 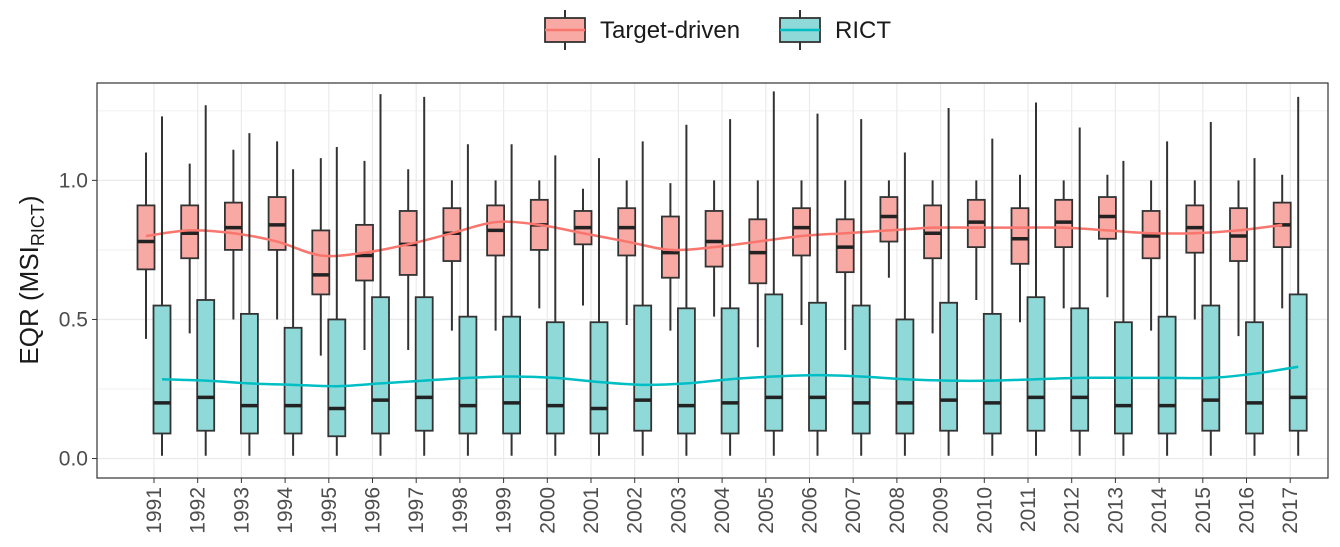 I want to click on x-tick-label: 2008, so click(x=897, y=510).